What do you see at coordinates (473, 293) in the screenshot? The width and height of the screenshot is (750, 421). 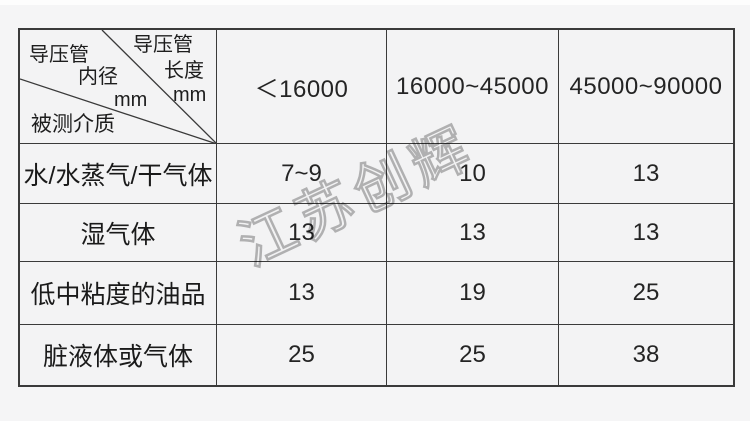 I see `value-cell: 19` at bounding box center [473, 293].